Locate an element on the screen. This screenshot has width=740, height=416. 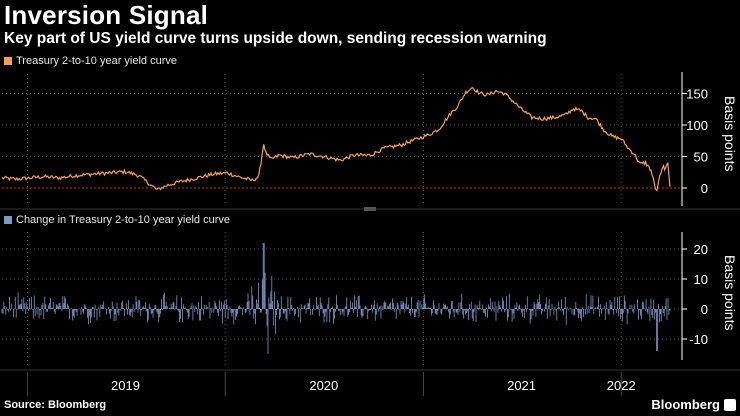
legend-label-level: Treasury 2-to-10 year yield curve is located at coordinates (96, 61).